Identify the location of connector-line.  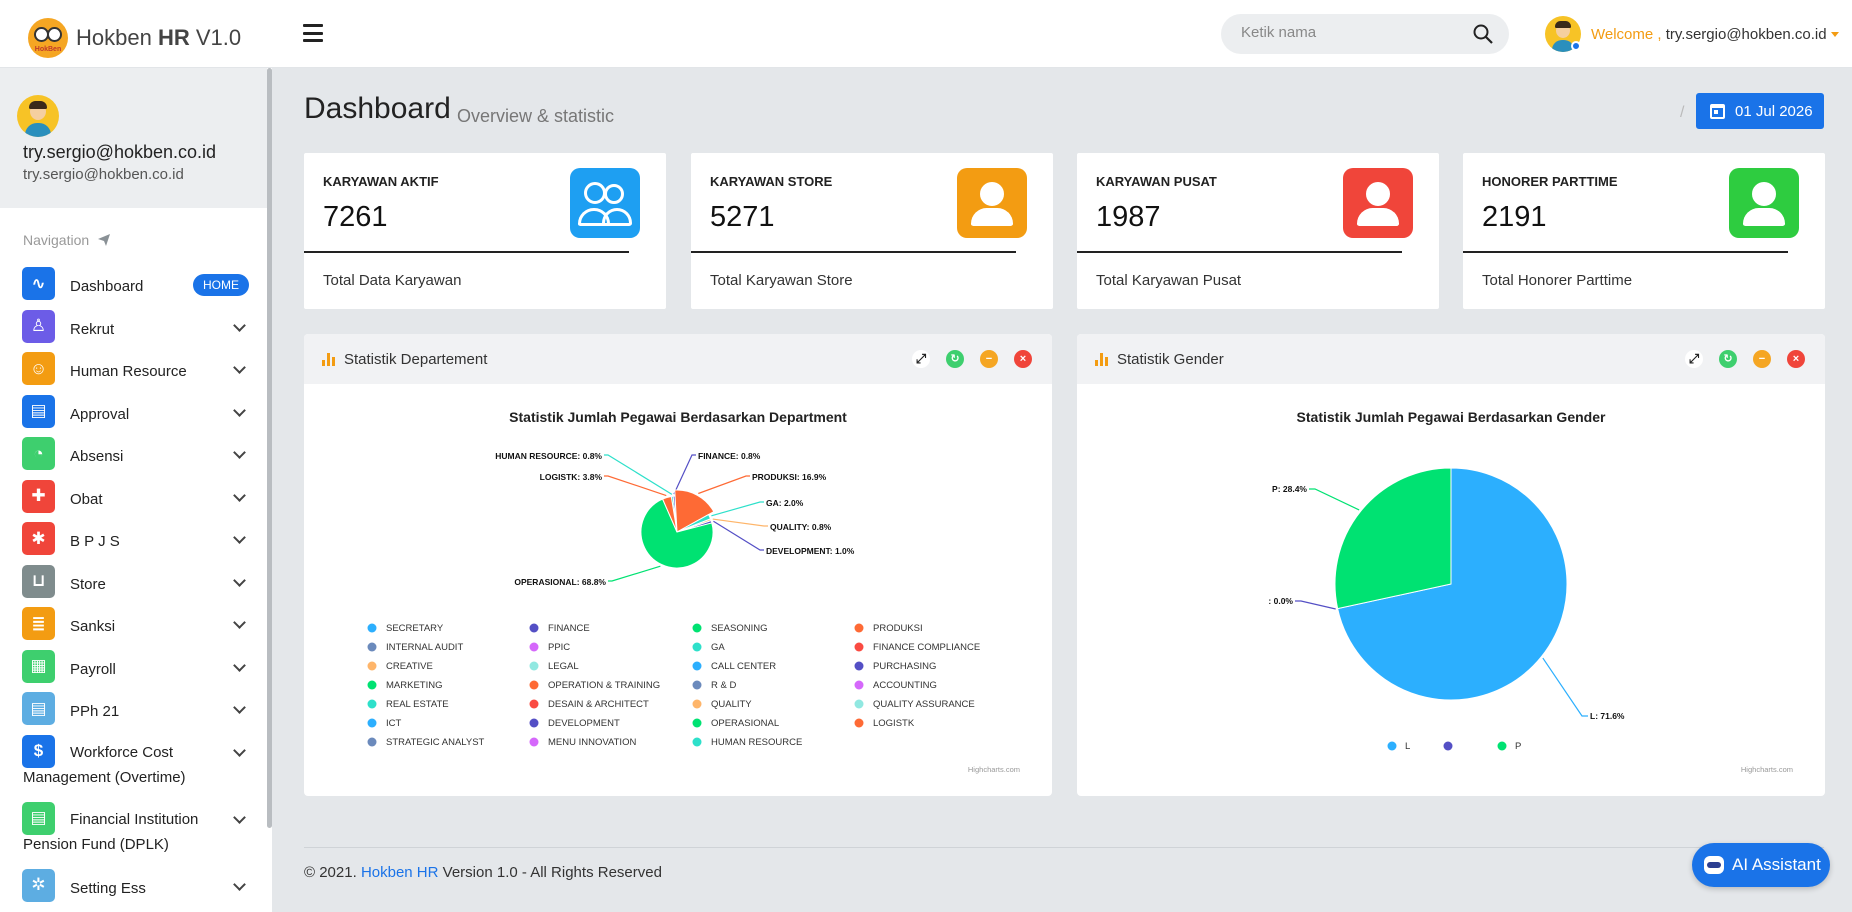
(684, 474).